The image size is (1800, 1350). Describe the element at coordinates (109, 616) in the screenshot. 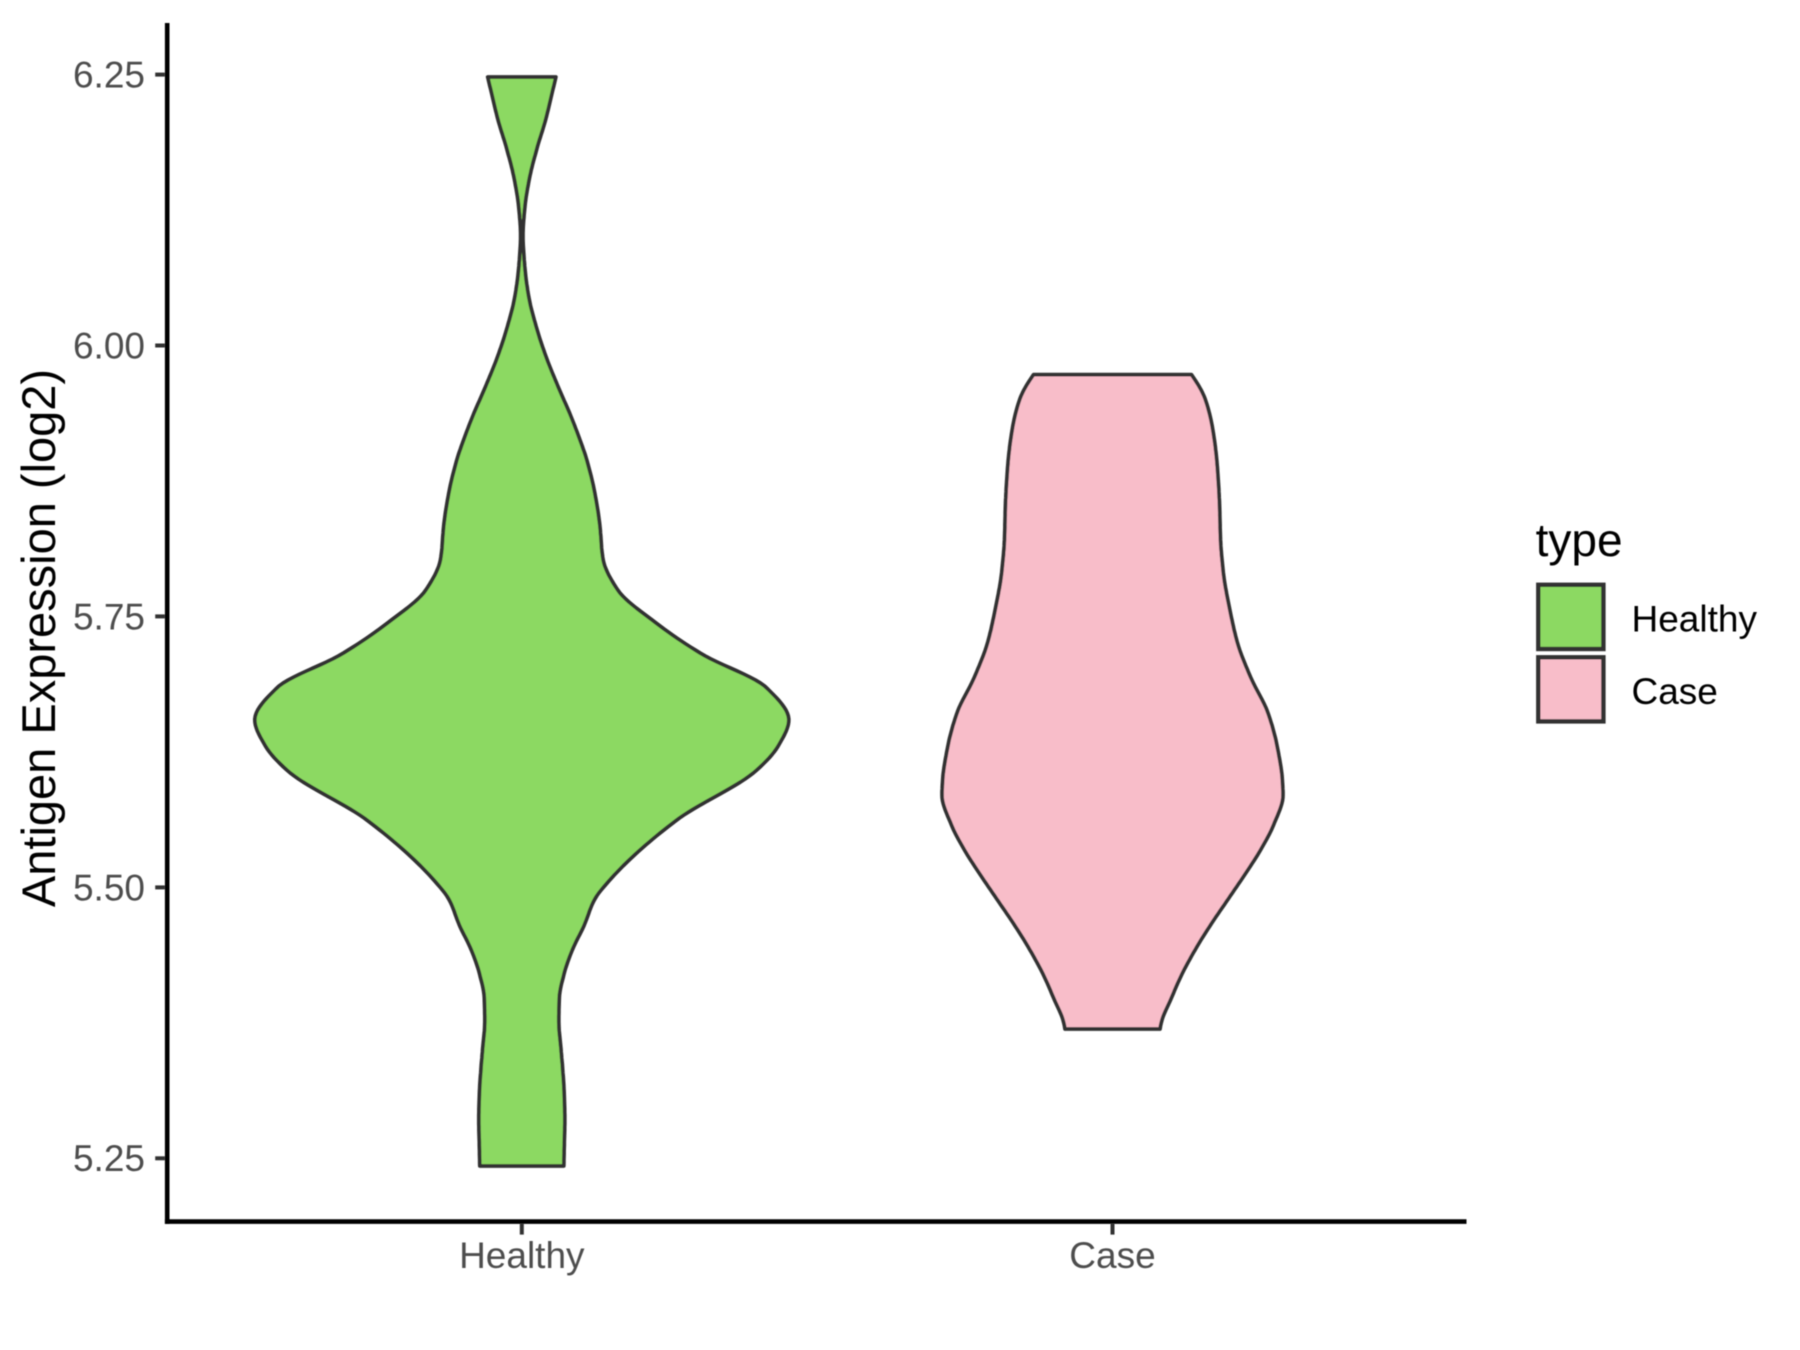

I see `svg-text: 5.75` at that location.